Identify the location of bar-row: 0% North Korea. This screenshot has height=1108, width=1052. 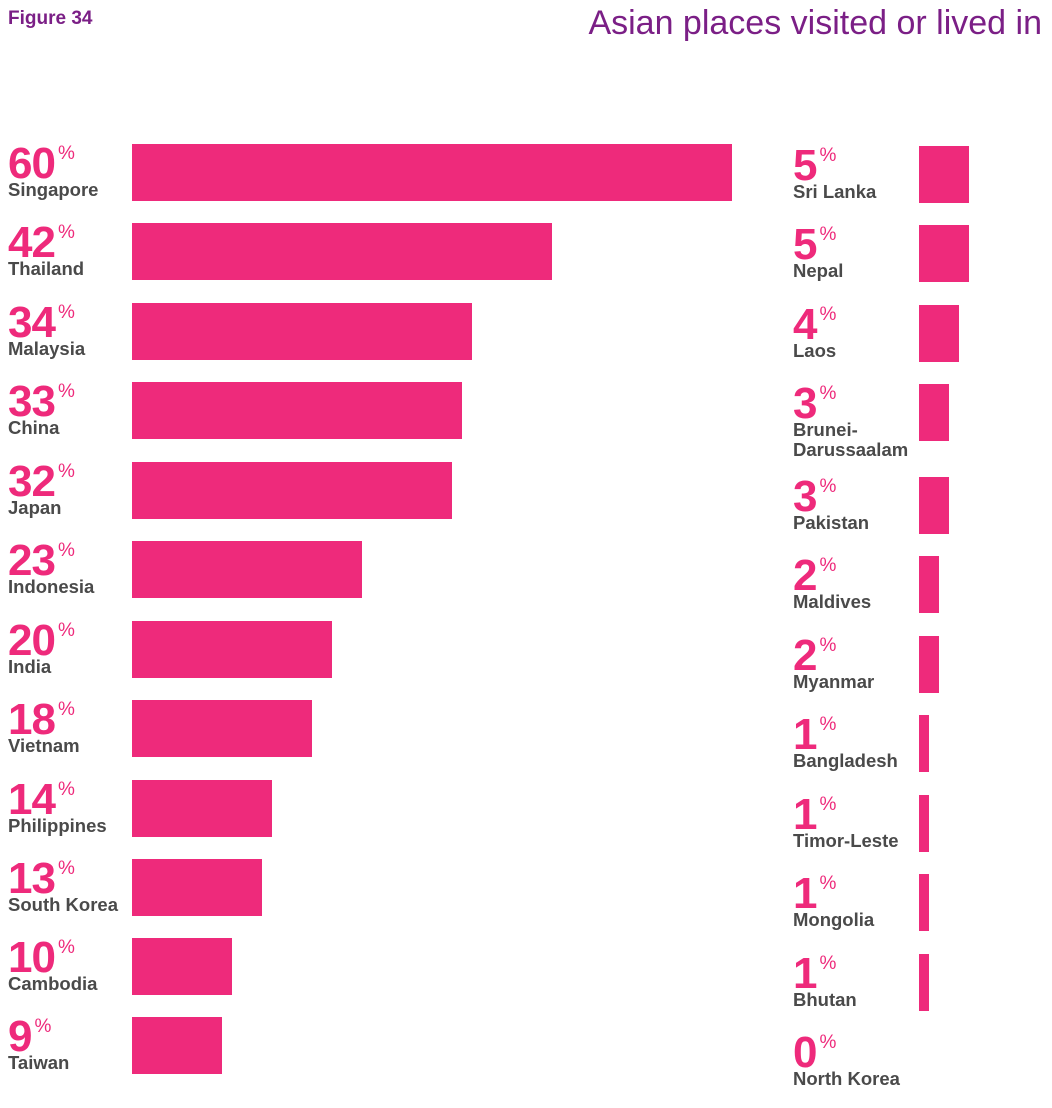
(846, 1060).